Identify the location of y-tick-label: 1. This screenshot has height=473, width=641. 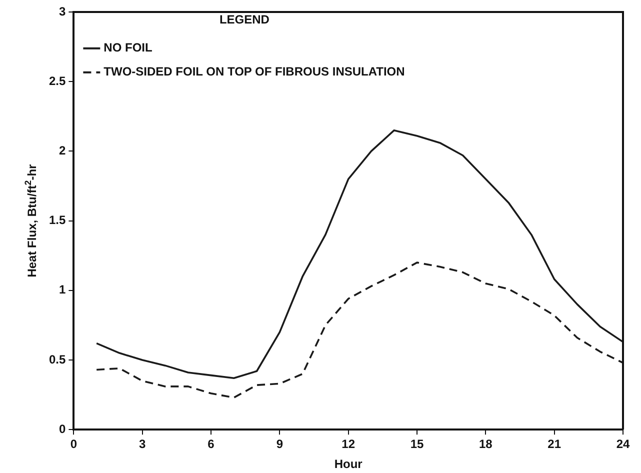
(62, 289).